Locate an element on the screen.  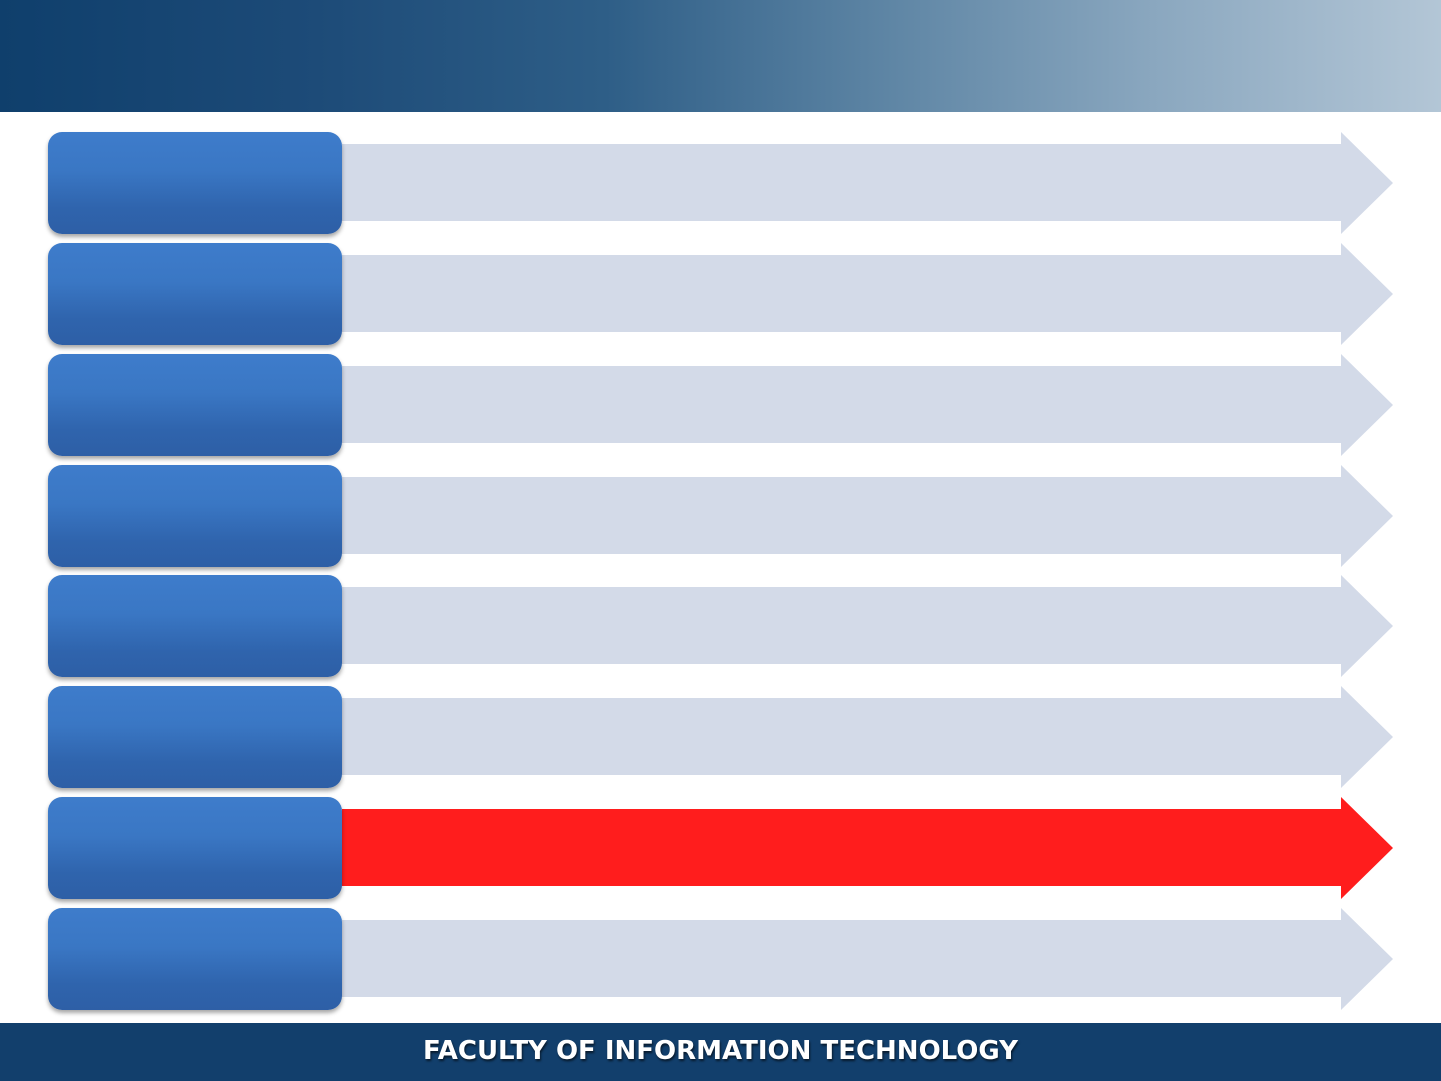
footer-banner: FACULTY OF INFORMATION TECHNOLOGY is located at coordinates (720, 1051).